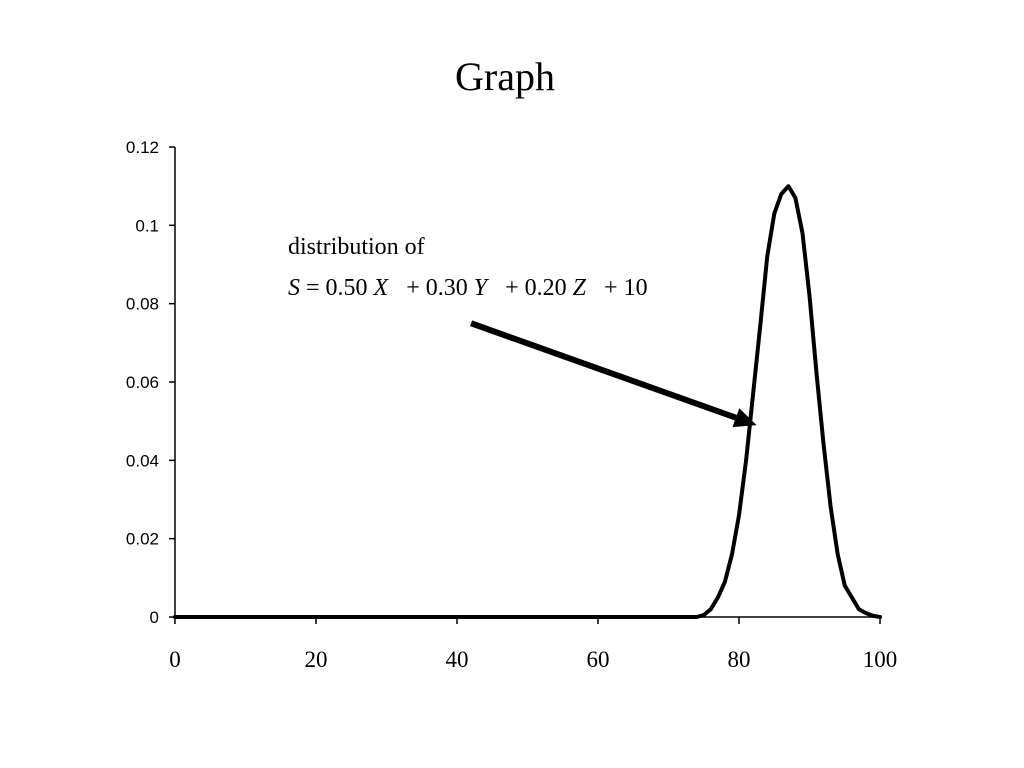 This screenshot has width=1024, height=768. Describe the element at coordinates (142, 382) in the screenshot. I see `y-tick-label: 0.06` at that location.